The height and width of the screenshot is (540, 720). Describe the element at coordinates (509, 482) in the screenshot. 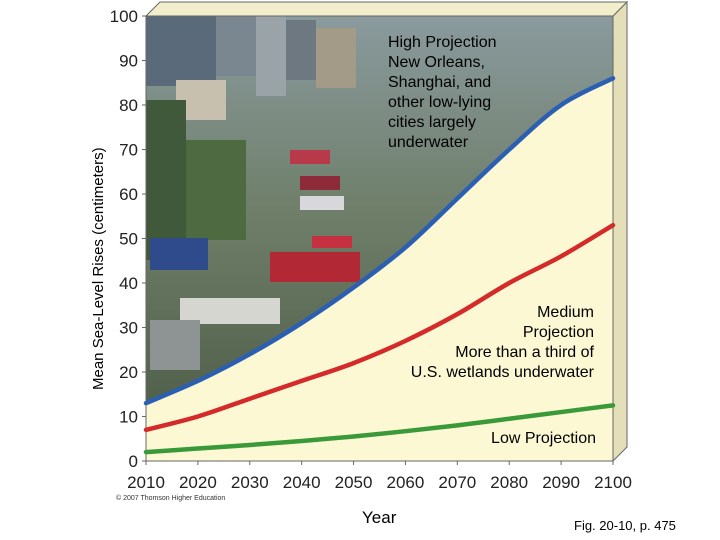

I see `x-tick-label: 2080` at that location.